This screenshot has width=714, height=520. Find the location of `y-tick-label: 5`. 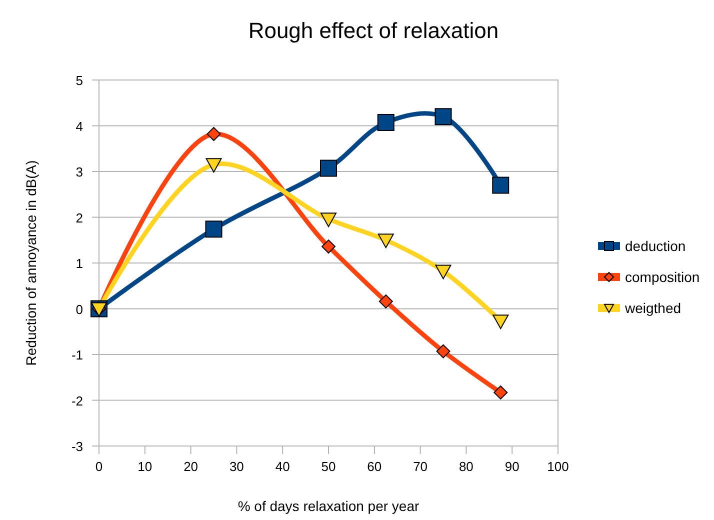

y-tick-label: 5 is located at coordinates (79, 80).